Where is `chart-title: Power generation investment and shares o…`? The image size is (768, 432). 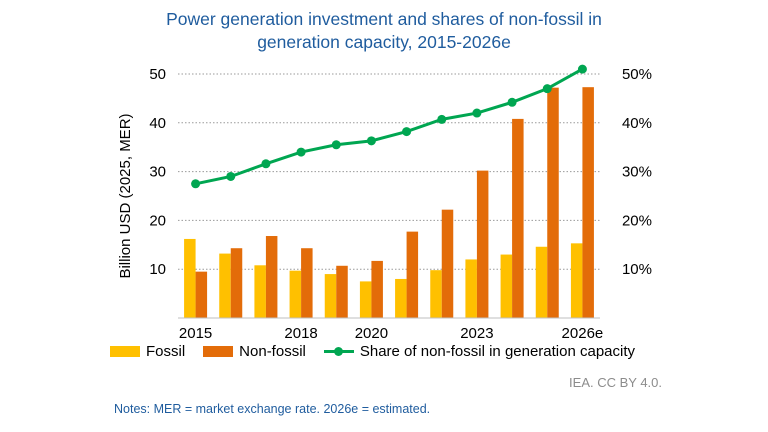
chart-title: Power generation investment and shares o… is located at coordinates (384, 31).